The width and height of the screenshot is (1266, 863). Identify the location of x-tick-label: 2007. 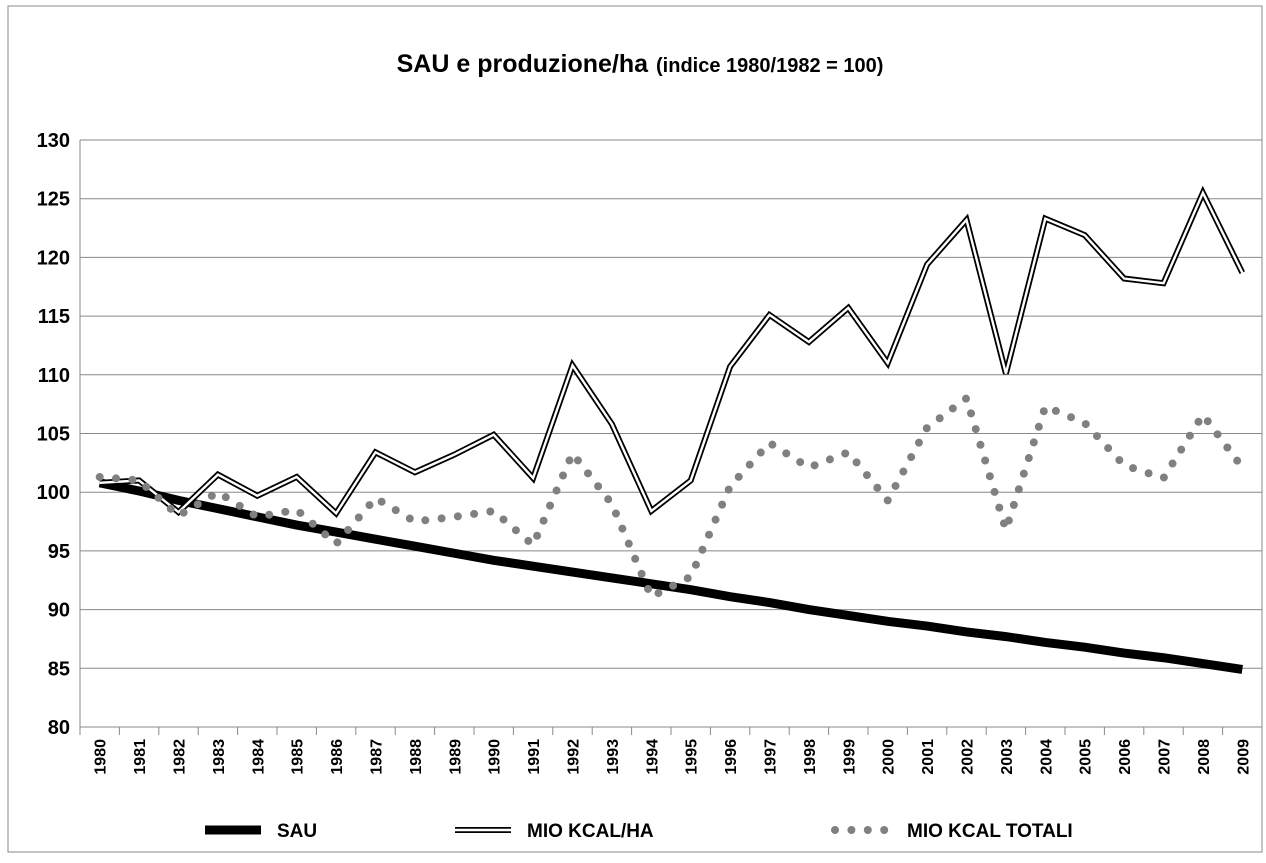
(1165, 757).